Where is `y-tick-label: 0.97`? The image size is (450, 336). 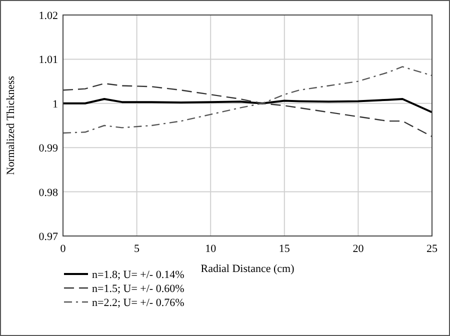 y-tick-label: 0.97 is located at coordinates (48, 237).